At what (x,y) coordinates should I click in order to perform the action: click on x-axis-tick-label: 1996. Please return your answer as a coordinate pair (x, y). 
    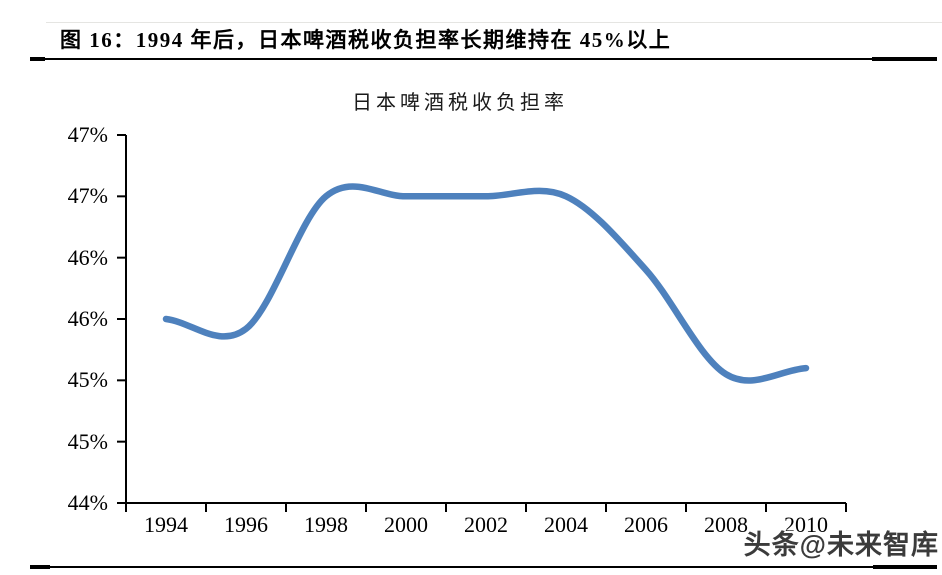
    Looking at the image, I should click on (246, 524).